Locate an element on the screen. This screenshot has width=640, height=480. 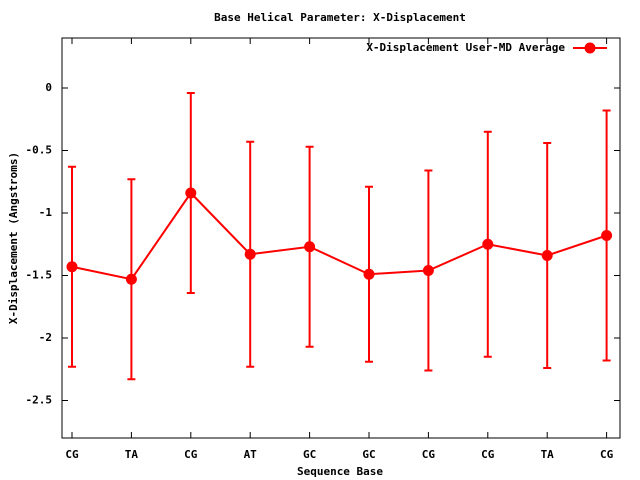
y-tick-label: -2.5 is located at coordinates (39, 400).